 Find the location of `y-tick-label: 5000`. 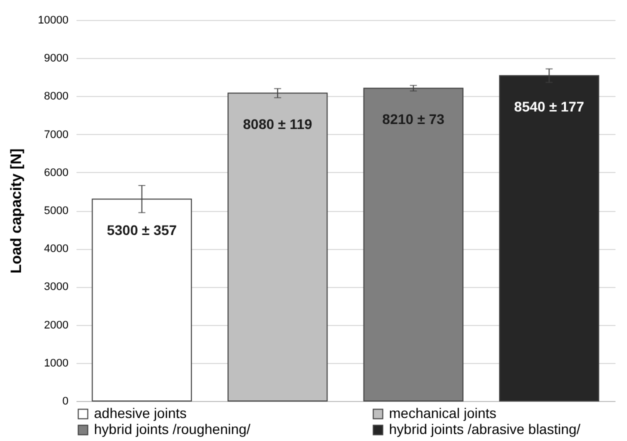

y-tick-label: 5000 is located at coordinates (56, 211).